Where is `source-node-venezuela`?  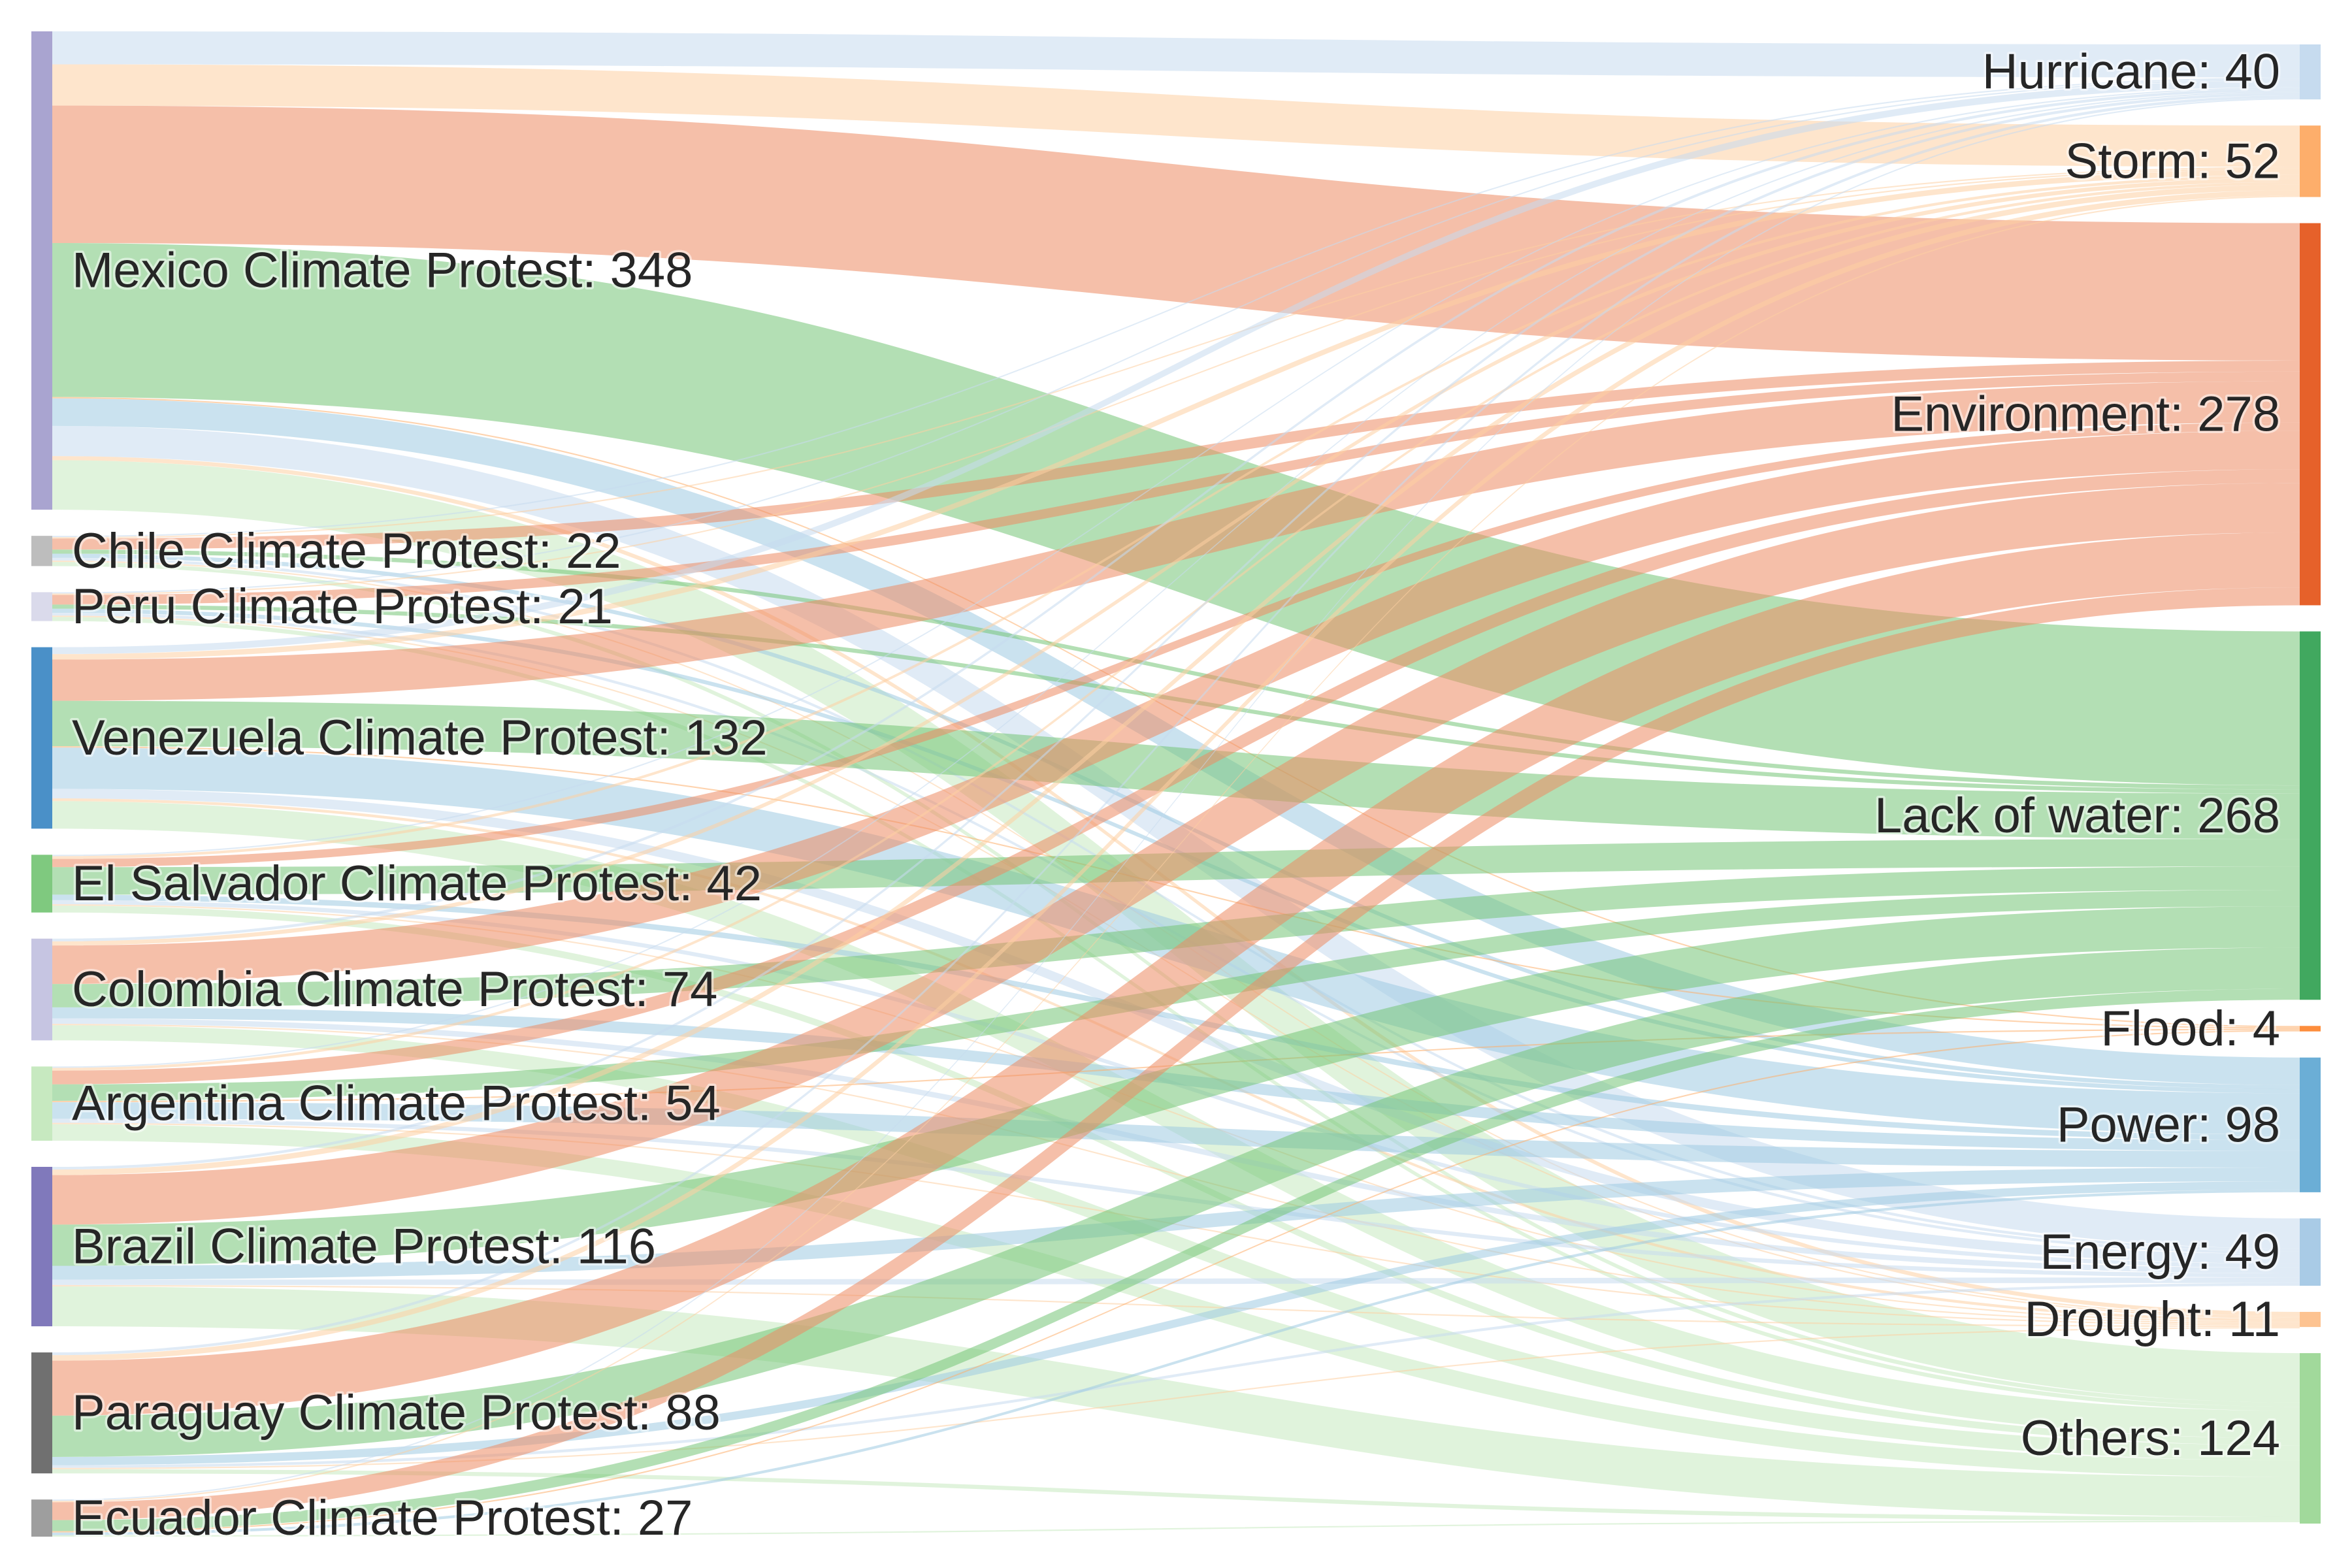 source-node-venezuela is located at coordinates (41, 738).